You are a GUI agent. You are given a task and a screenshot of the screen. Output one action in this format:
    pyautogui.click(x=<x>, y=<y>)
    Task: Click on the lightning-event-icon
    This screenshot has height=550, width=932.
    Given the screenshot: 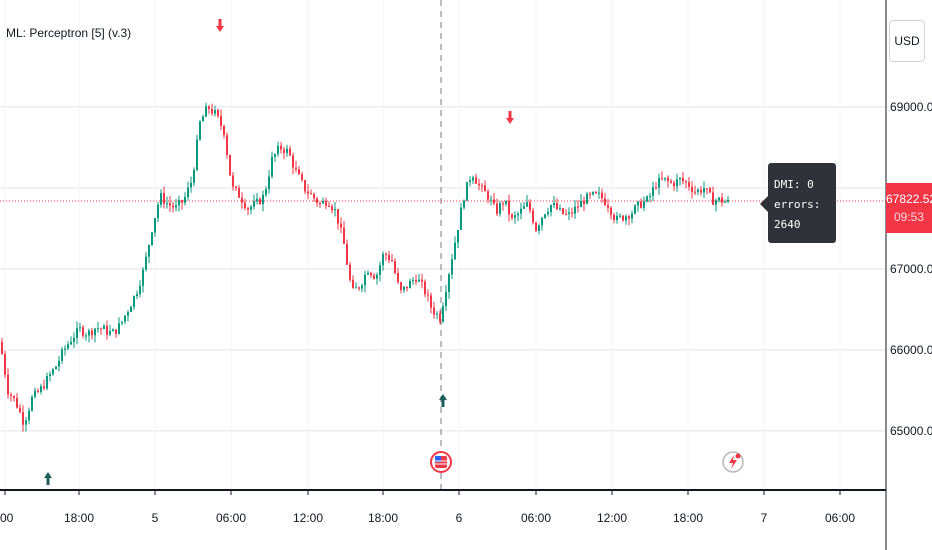 What is the action you would take?
    pyautogui.click(x=733, y=462)
    